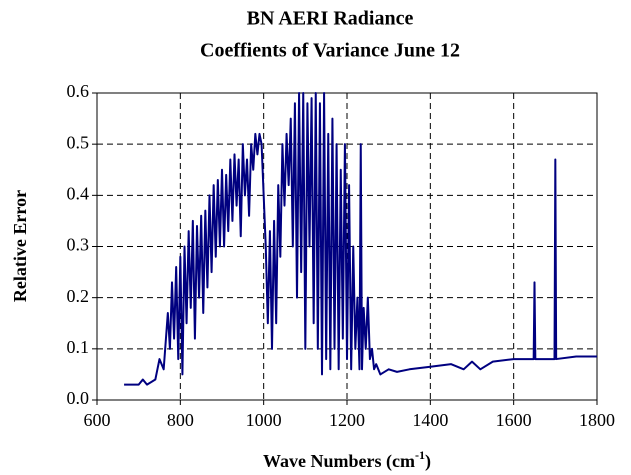 This screenshot has height=475, width=631. What do you see at coordinates (78, 142) in the screenshot?
I see `y-tick-label: 0.5` at bounding box center [78, 142].